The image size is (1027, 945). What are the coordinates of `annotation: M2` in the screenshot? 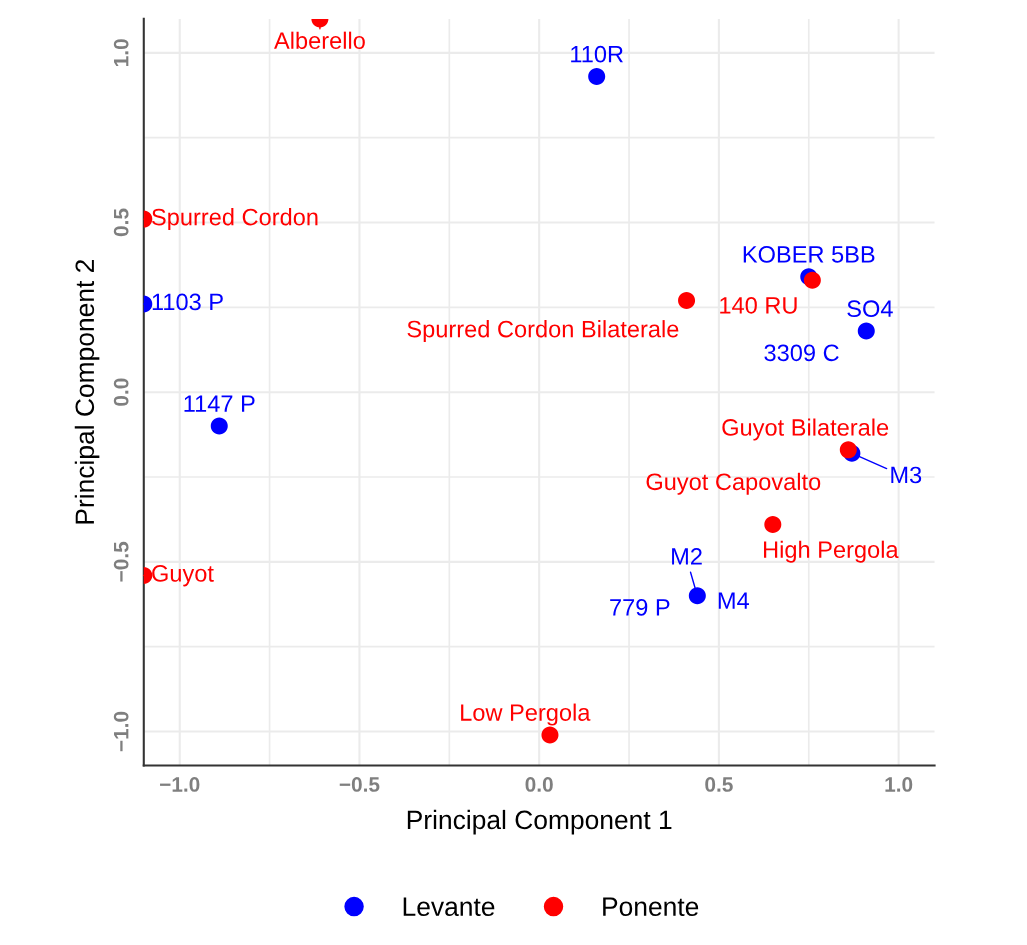 It's located at (687, 556).